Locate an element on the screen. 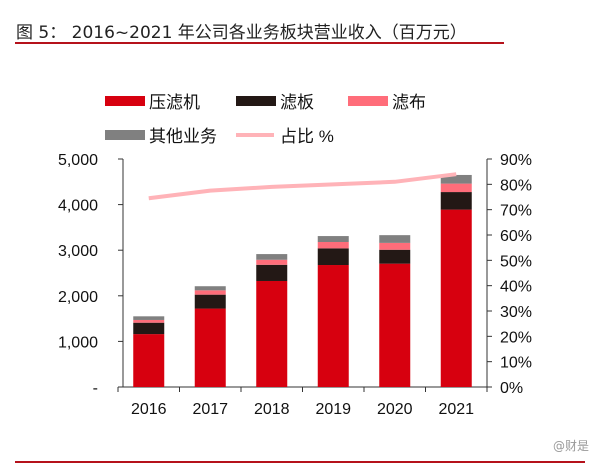 This screenshot has width=601, height=467. y2-tick-label: 0% is located at coordinates (511, 388).